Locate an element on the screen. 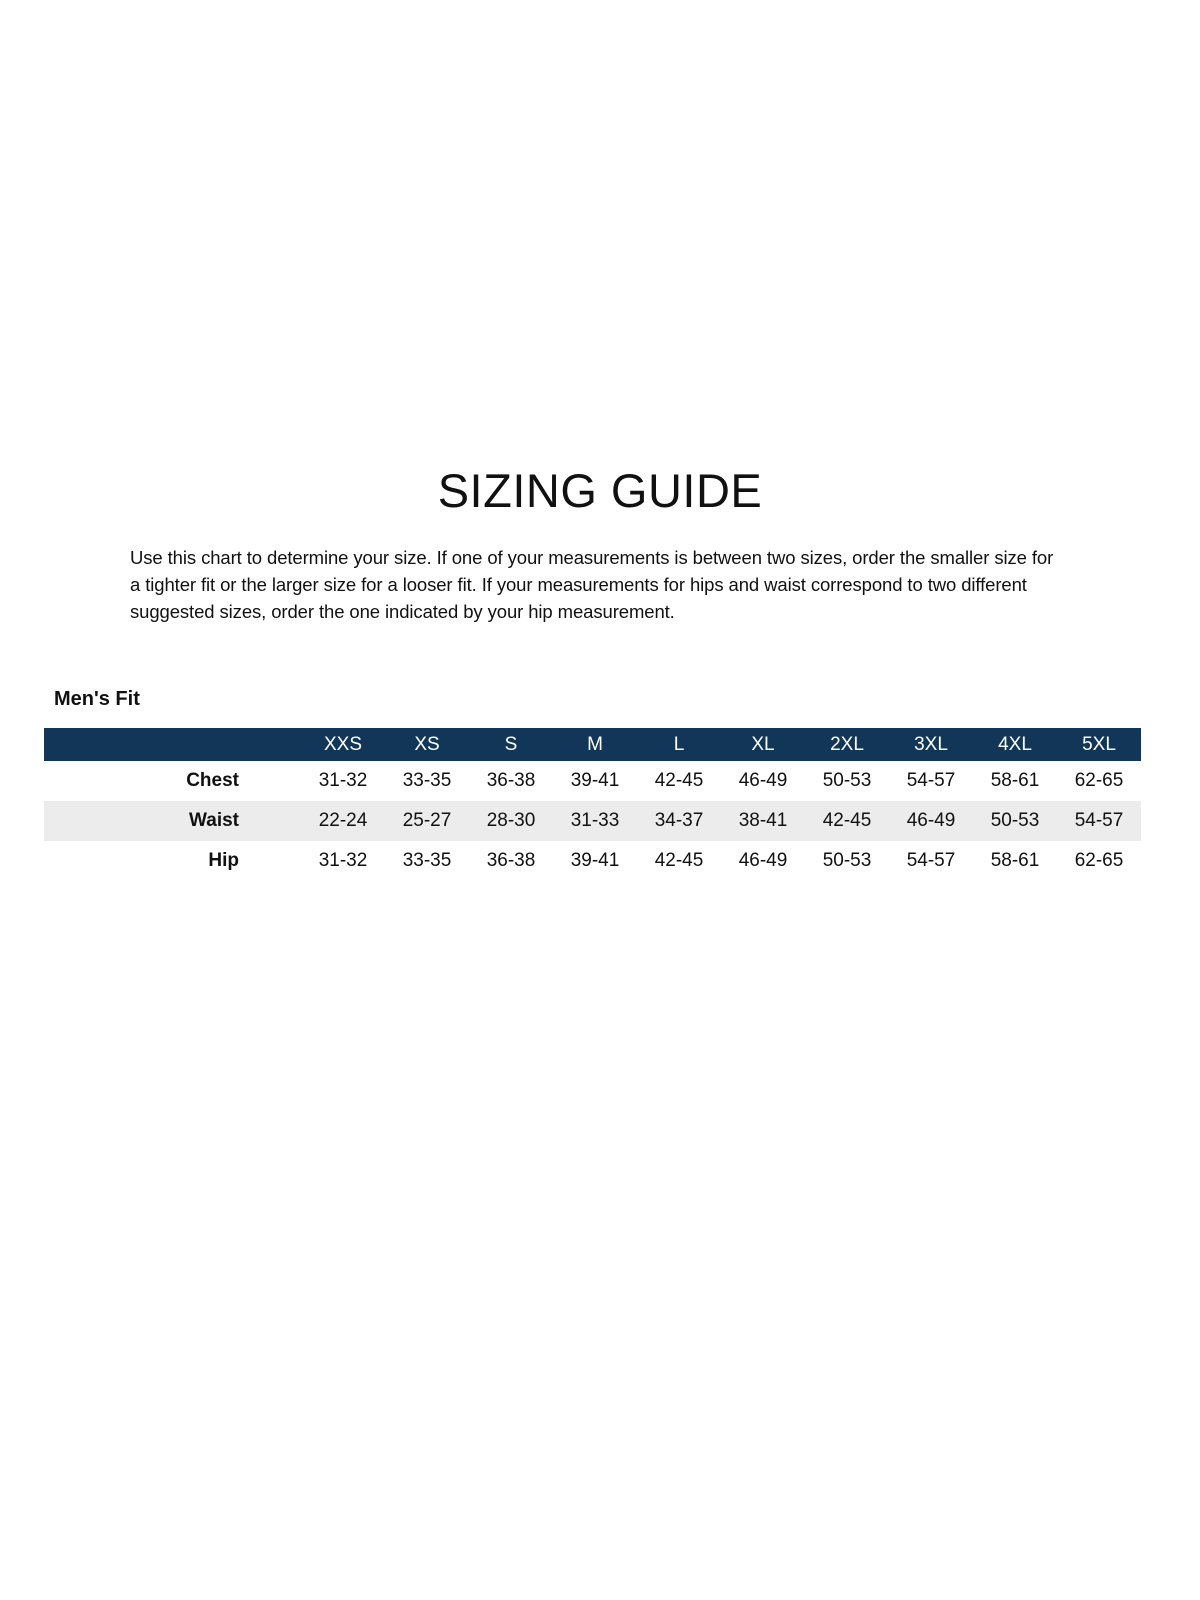  column-header-l: L is located at coordinates (679, 744).